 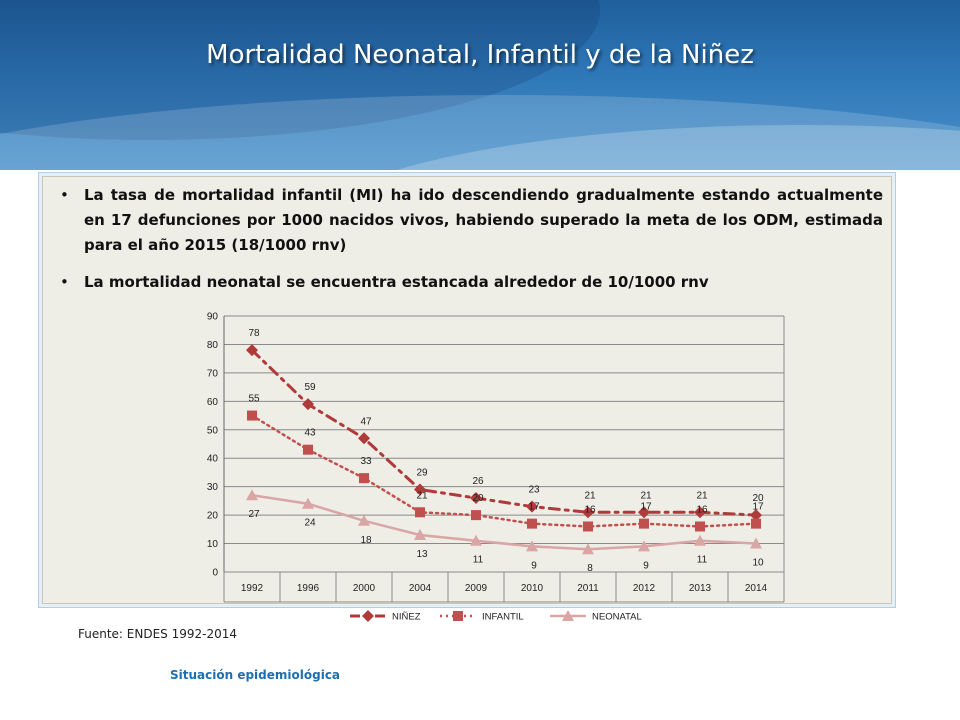 I want to click on legend-marker-infantil, so click(x=458, y=616).